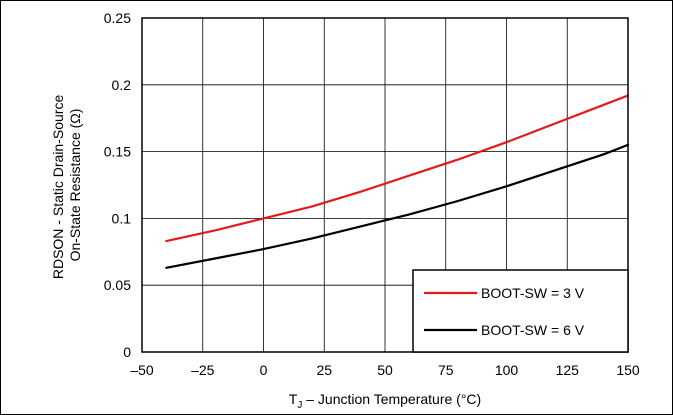 The image size is (673, 415). Describe the element at coordinates (628, 370) in the screenshot. I see `x-tick-label-8: 150` at that location.